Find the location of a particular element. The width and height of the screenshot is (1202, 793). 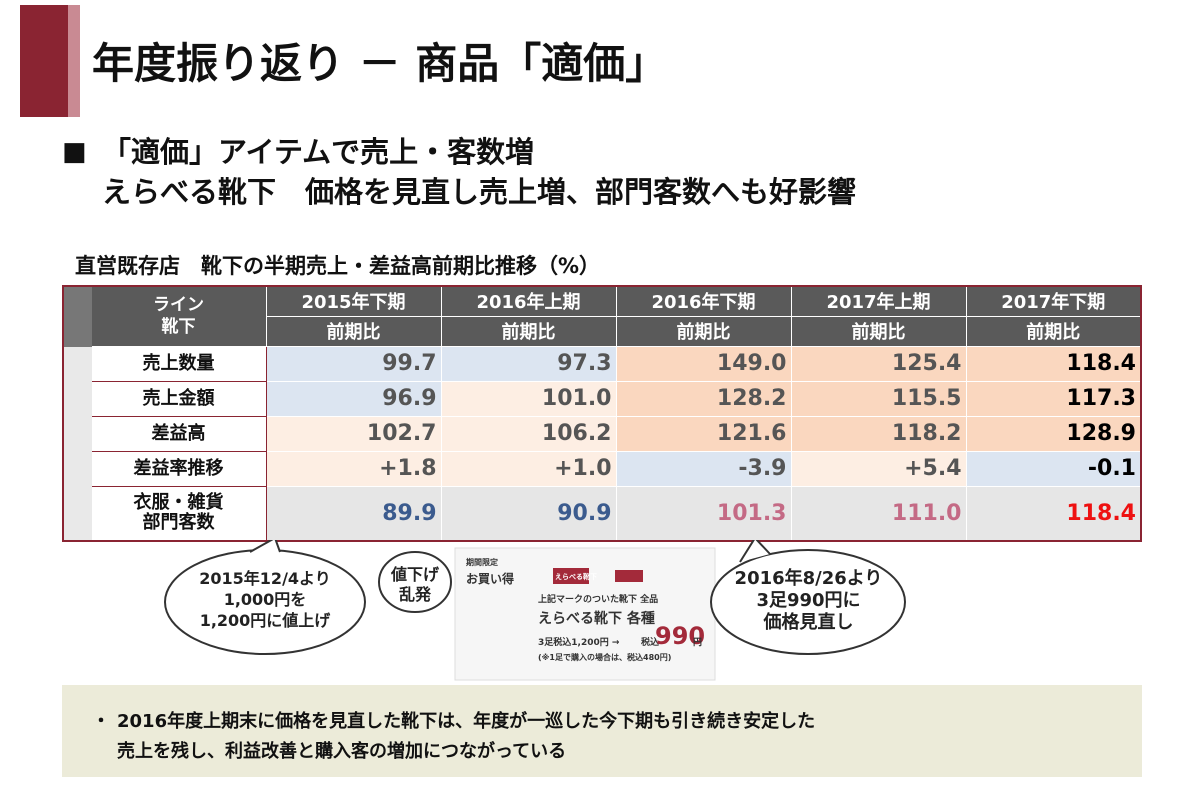

cell: -3.9 is located at coordinates (703, 468).